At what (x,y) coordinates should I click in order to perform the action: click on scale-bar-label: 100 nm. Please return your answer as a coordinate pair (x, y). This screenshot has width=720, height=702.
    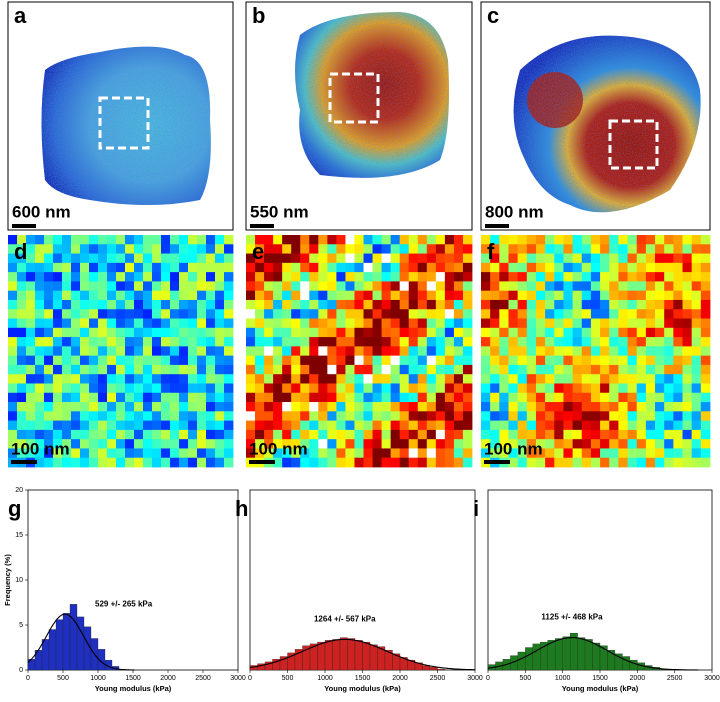
    Looking at the image, I should click on (40, 448).